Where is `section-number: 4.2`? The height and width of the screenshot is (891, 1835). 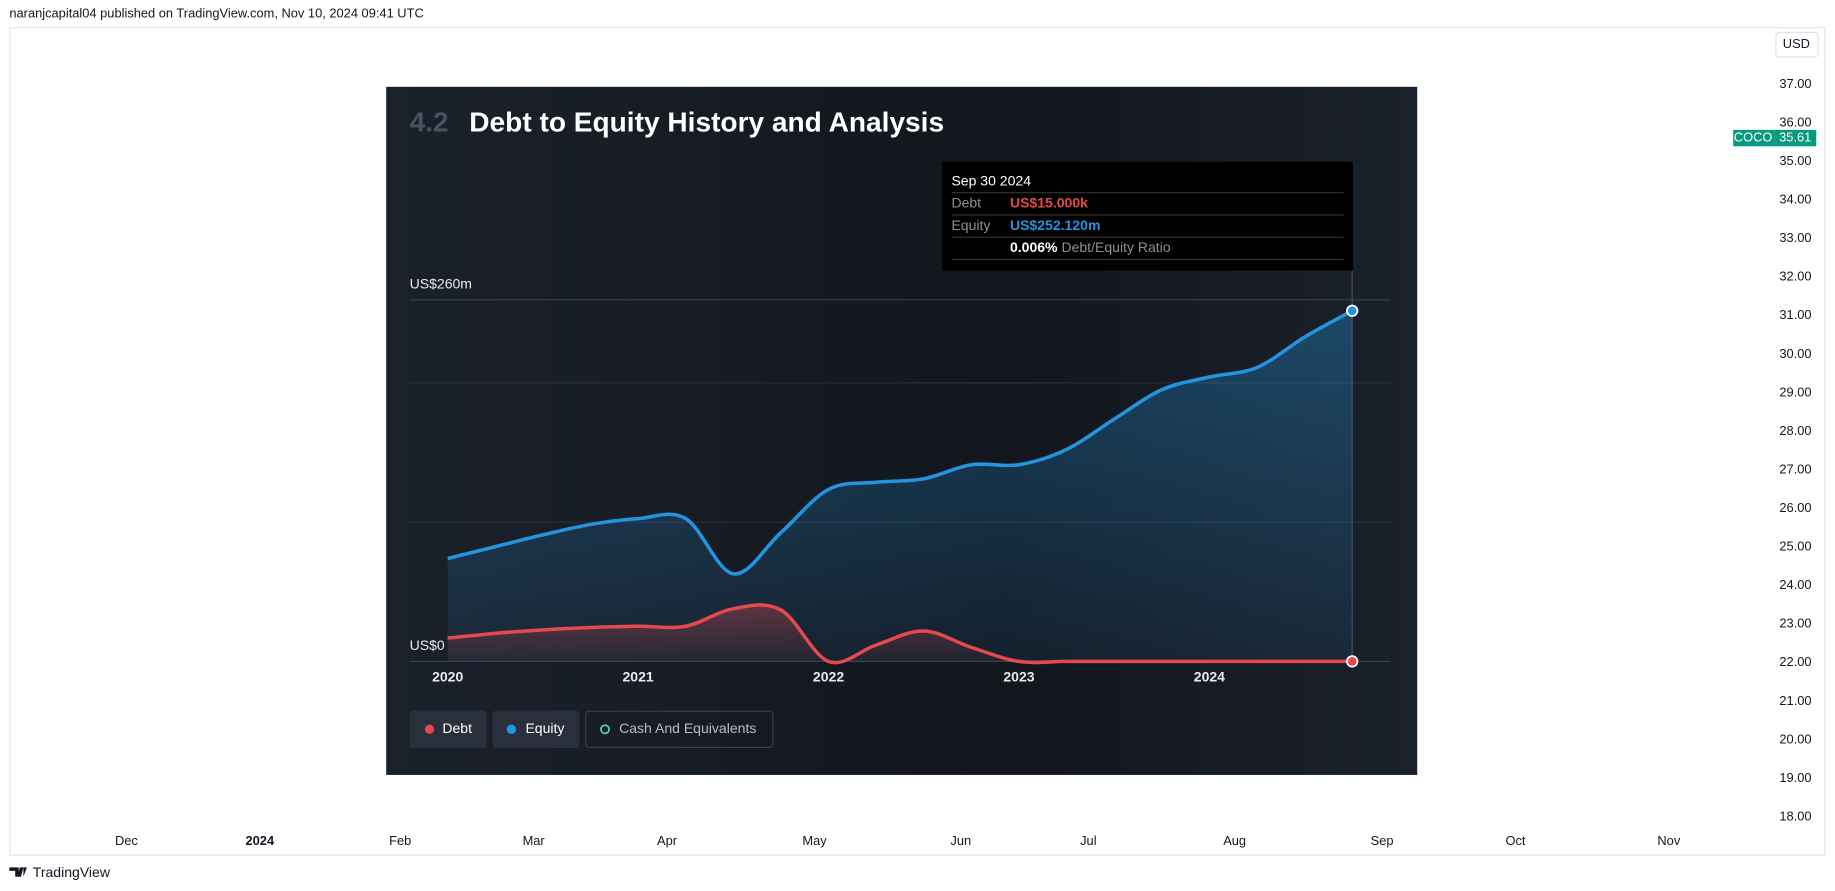 section-number: 4.2 is located at coordinates (429, 122).